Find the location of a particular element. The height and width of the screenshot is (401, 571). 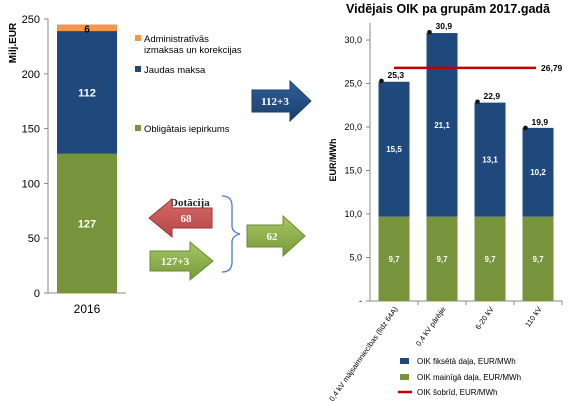

subsidy-label: Dotācija is located at coordinates (190, 203).